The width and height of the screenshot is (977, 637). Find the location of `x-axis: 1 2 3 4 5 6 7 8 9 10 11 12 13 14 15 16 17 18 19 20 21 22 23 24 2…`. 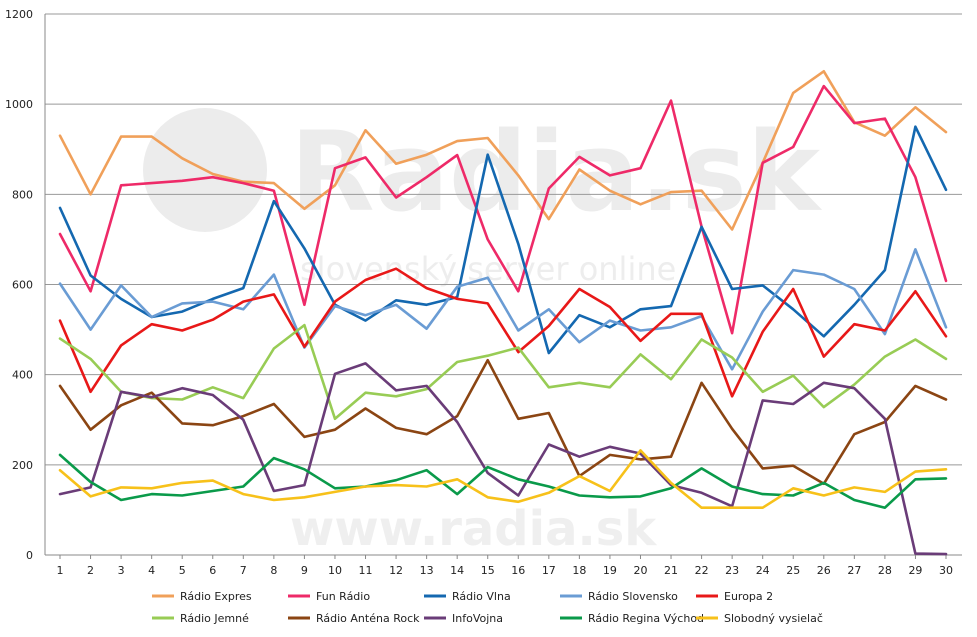

x-axis: 1 2 3 4 5 6 7 8 9 10 11 12 13 14 15 16 17 18 19 20 21 22 23 24 2… is located at coordinates (505, 566).